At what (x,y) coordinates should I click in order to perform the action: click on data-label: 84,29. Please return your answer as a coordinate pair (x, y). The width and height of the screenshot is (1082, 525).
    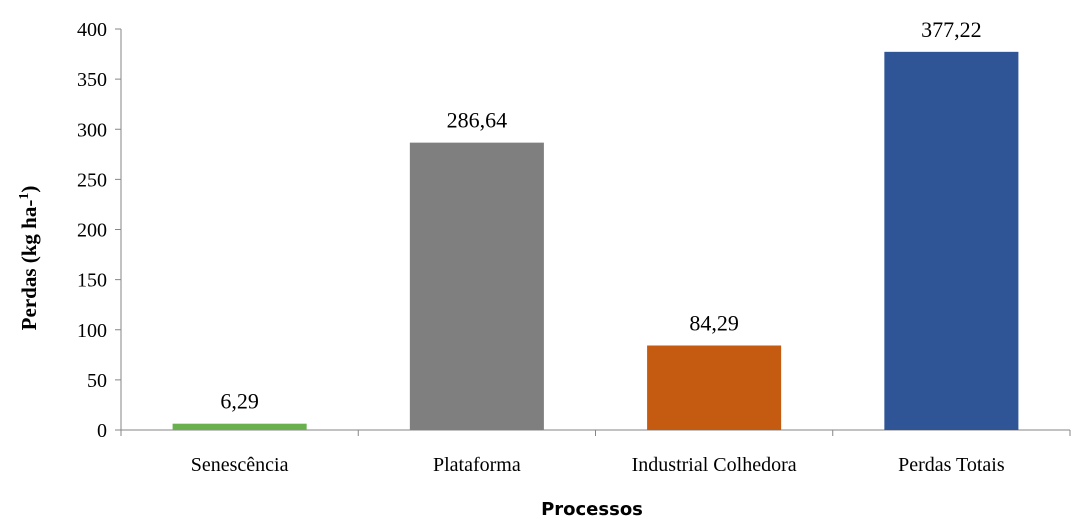
    Looking at the image, I should click on (714, 322).